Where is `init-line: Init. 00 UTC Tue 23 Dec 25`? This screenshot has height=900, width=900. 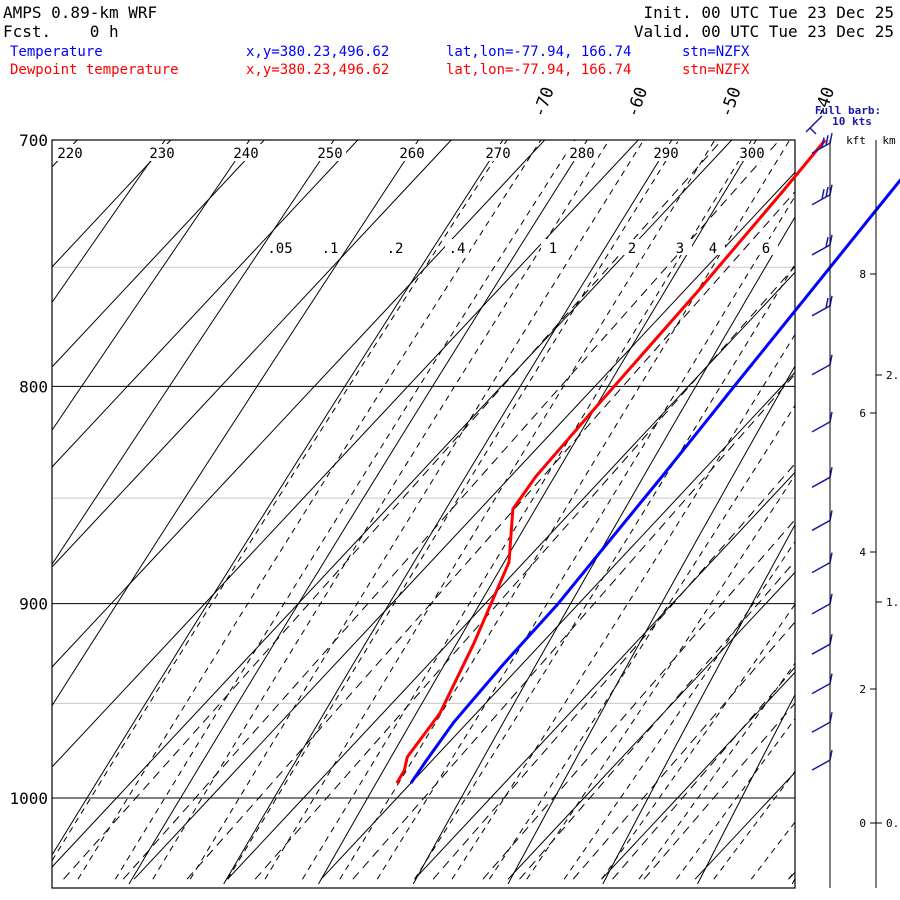 init-line: Init. 00 UTC Tue 23 Dec 25 is located at coordinates (768, 12).